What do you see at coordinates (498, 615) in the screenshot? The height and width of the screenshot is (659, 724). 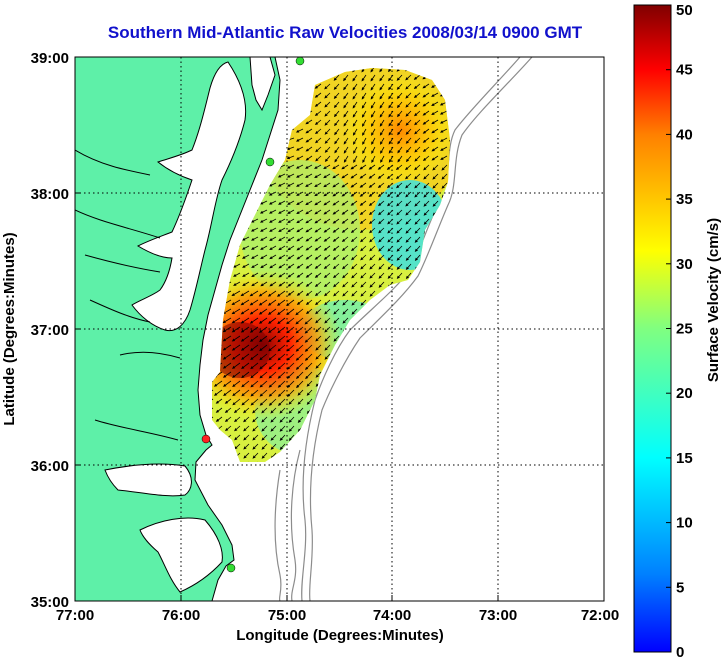 I see `x-tick-label: 73:00` at bounding box center [498, 615].